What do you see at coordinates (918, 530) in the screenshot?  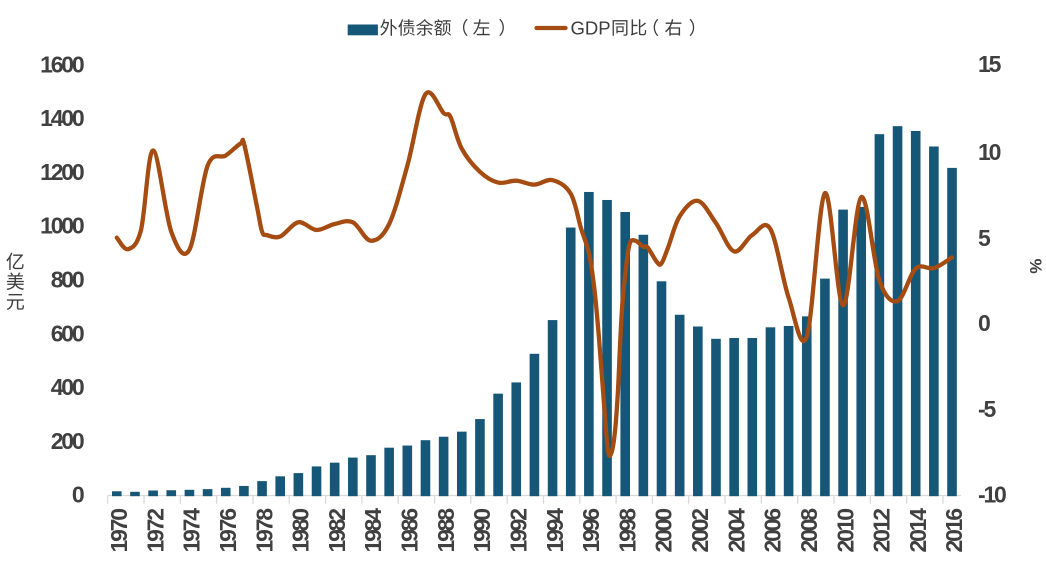 I see `svg-text: 2014` at bounding box center [918, 530].